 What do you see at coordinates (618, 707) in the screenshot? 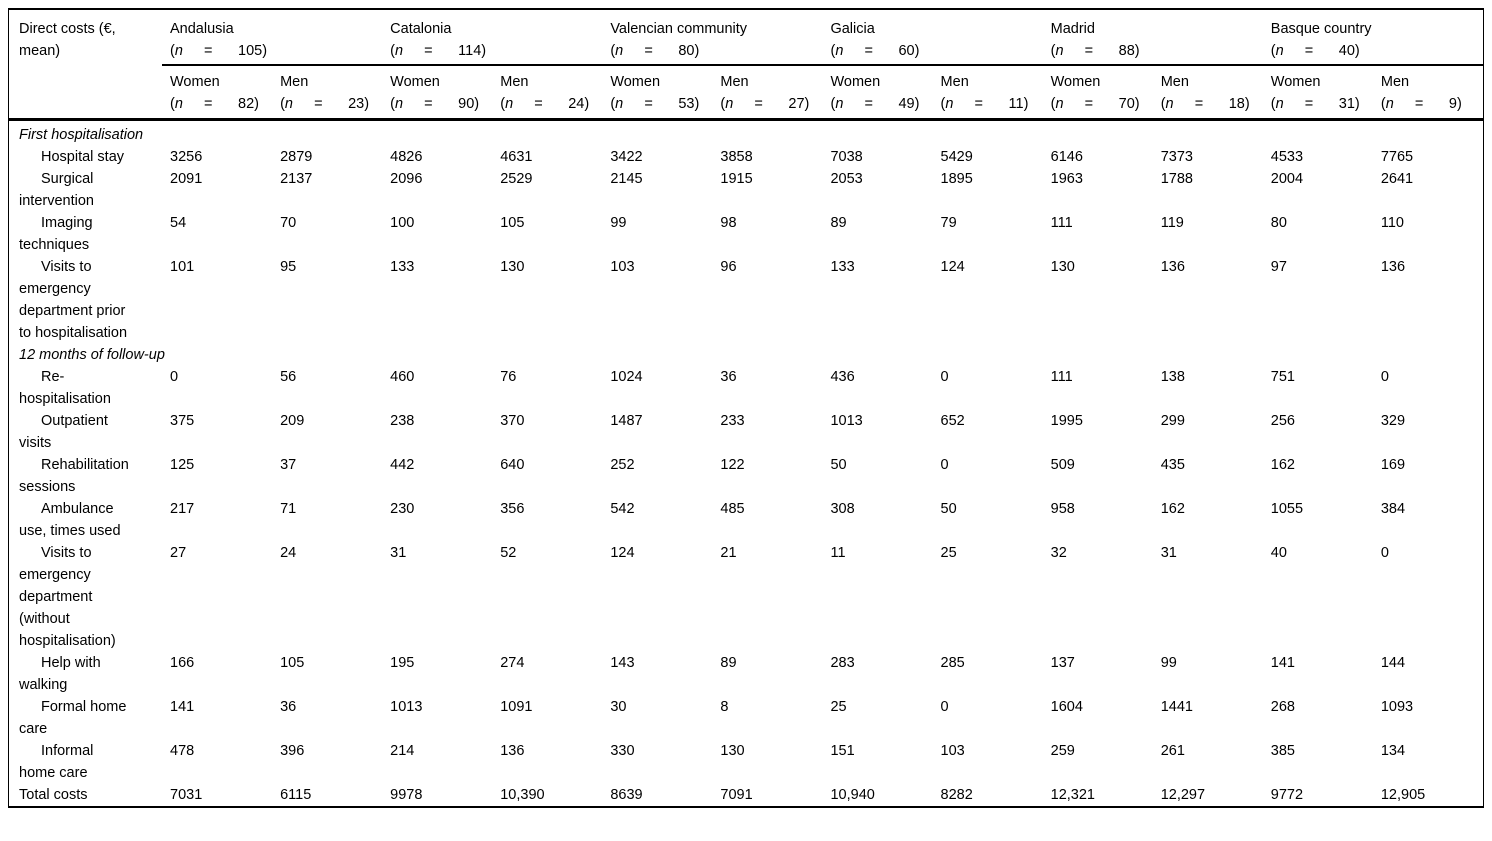
I see `cost-value: 30` at bounding box center [618, 707].